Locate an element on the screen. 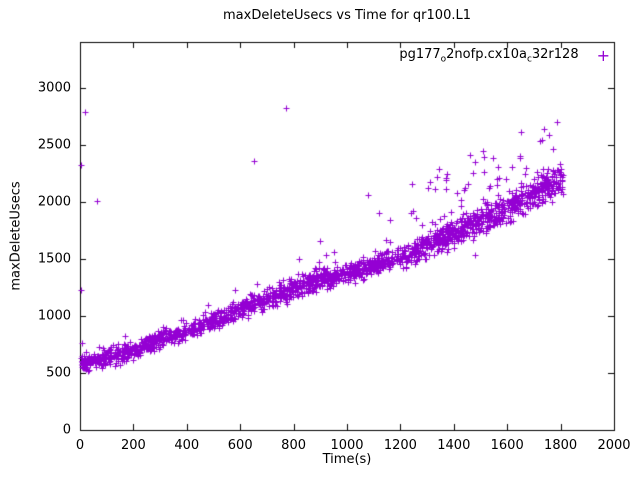 Image resolution: width=640 pixels, height=480 pixels. y-tick-label: 3000 is located at coordinates (54, 88).